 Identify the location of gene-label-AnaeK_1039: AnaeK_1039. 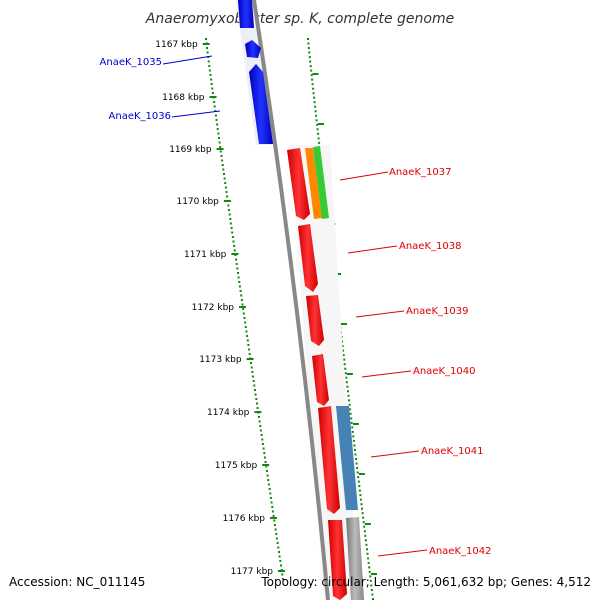
(411, 312).